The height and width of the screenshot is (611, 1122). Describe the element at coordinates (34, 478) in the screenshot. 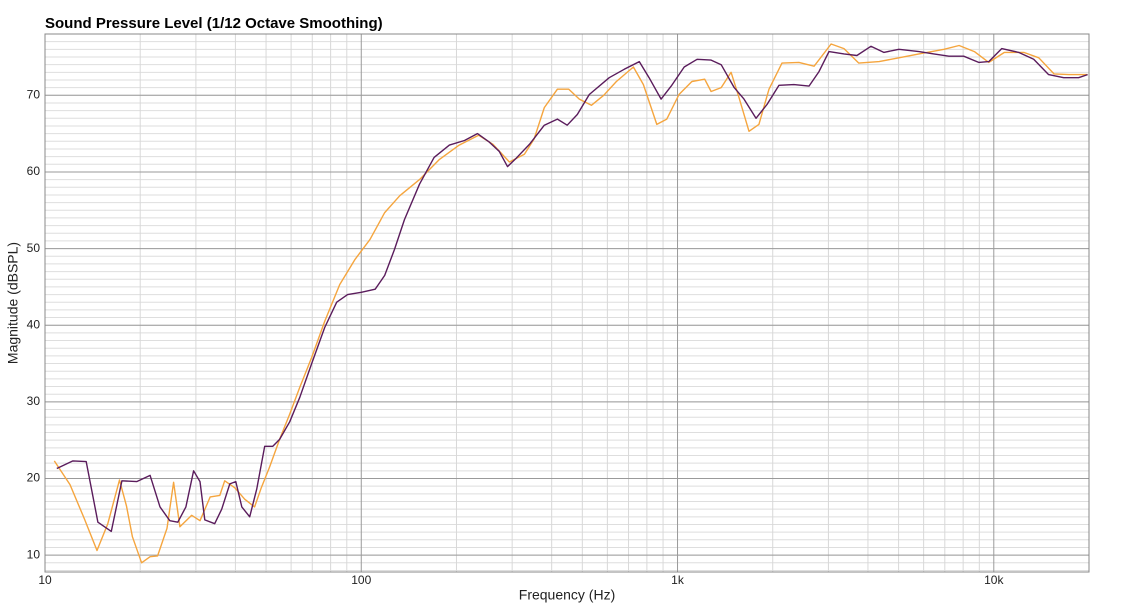

I see `y-tick-label: 20` at that location.